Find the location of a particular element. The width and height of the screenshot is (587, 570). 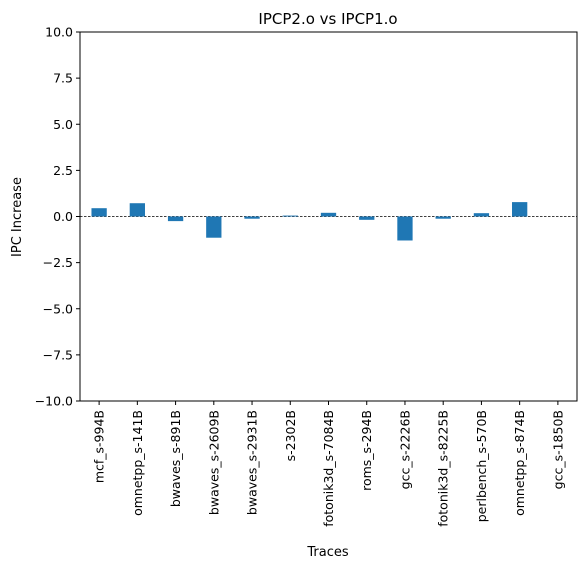

y-tick-label: 10.0 is located at coordinates (59, 32).